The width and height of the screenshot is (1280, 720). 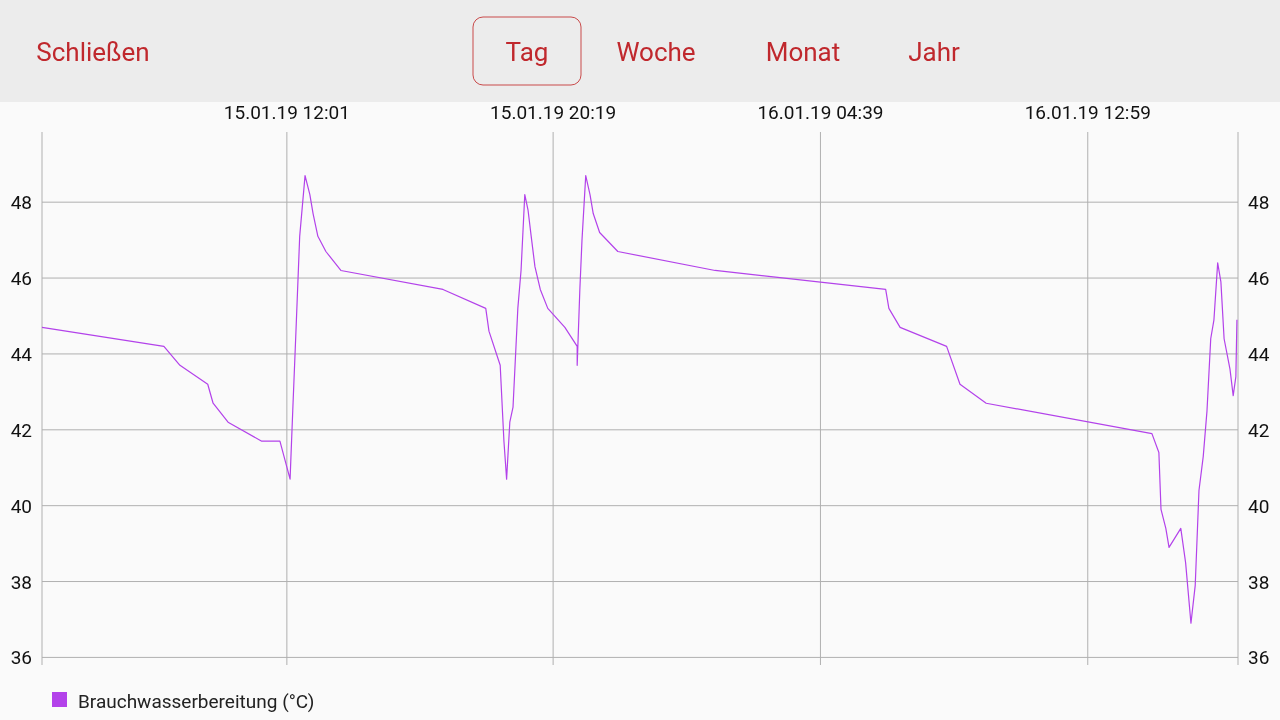 What do you see at coordinates (21, 430) in the screenshot?
I see `y-tick-label: 42` at bounding box center [21, 430].